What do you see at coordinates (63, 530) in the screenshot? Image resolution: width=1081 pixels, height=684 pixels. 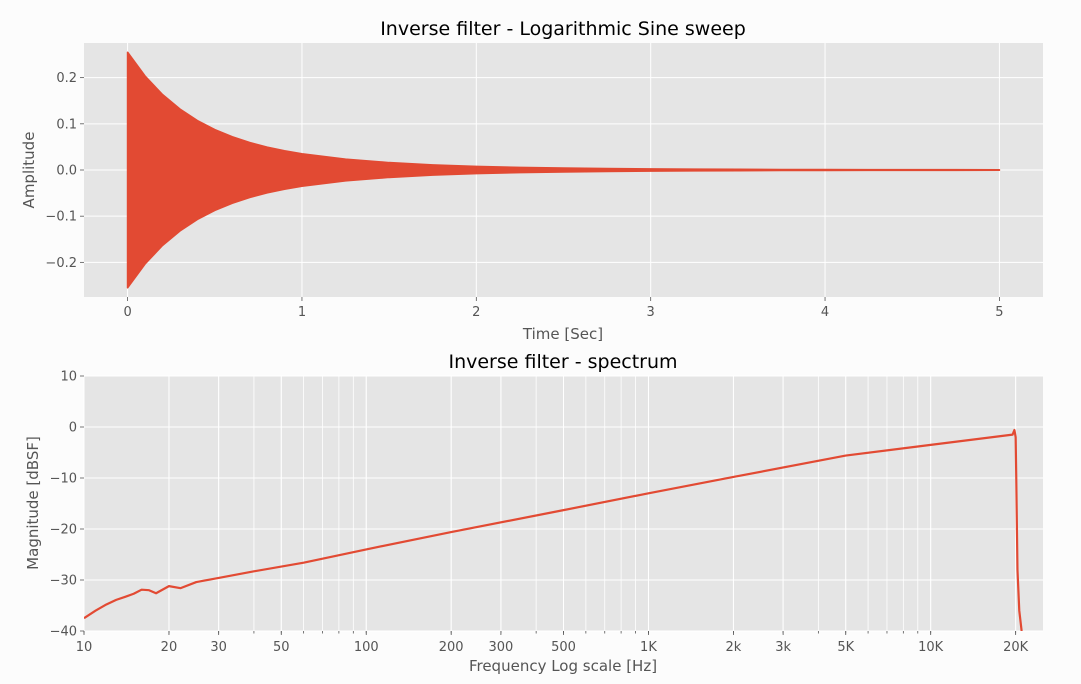 I see `y-tick-label: −20` at bounding box center [63, 530].